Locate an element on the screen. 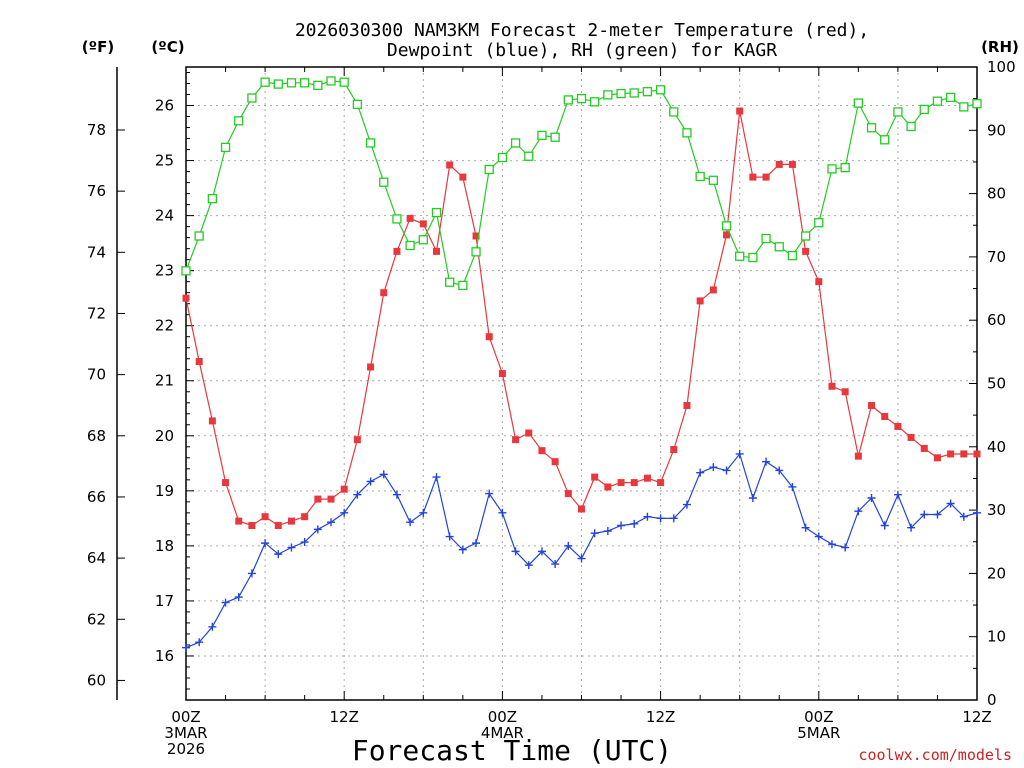  celsius-tick-label: 20 is located at coordinates (164, 436).